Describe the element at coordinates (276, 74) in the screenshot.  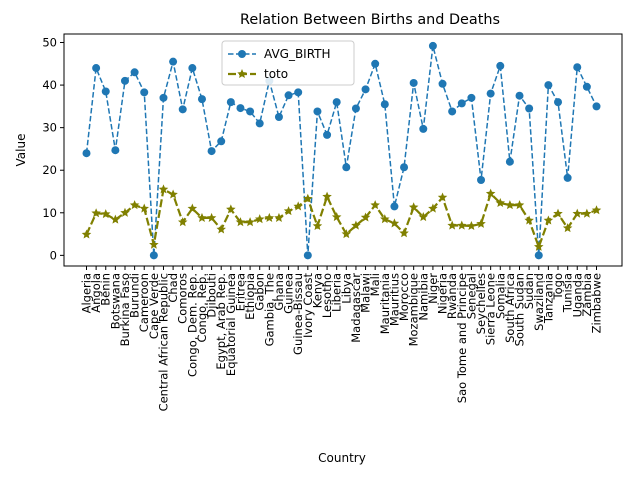
I see `legend-label: toto` at that location.